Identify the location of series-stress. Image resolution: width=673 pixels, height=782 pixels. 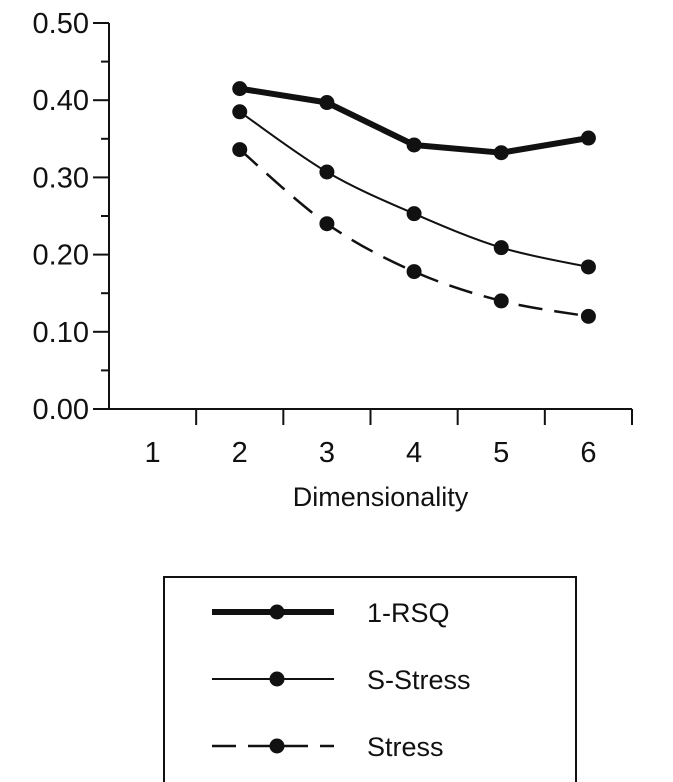
(414, 233).